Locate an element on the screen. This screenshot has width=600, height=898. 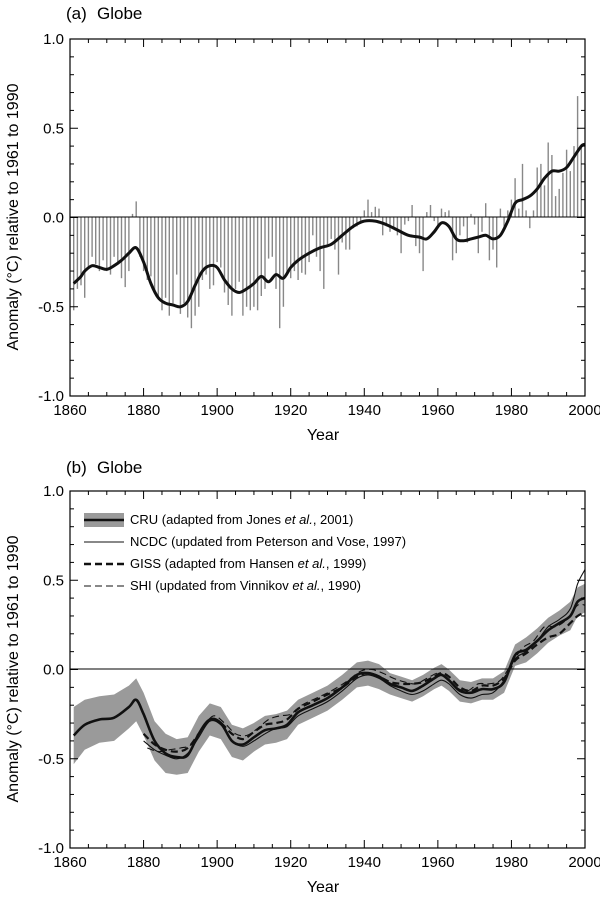
b-y-tick-label: -1.0 is located at coordinates (51, 848).